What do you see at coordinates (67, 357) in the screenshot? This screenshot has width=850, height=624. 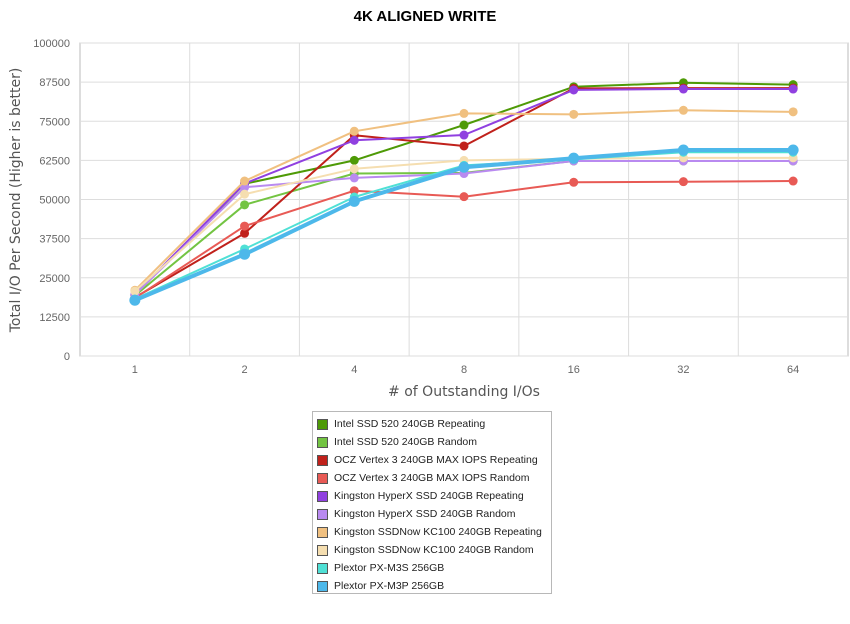 I see `y-tick-label: 0` at bounding box center [67, 357].